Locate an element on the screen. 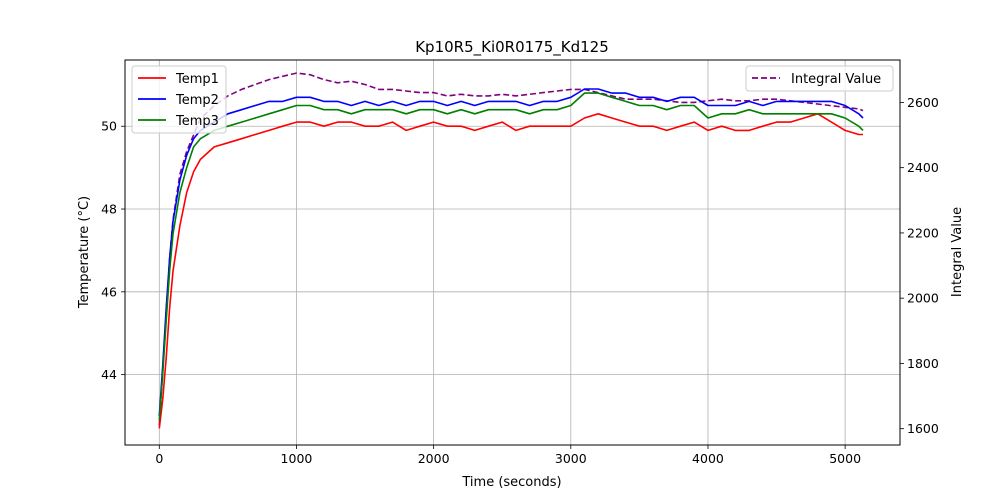 The height and width of the screenshot is (500, 1000). x-tick-label: 3000 is located at coordinates (571, 458).